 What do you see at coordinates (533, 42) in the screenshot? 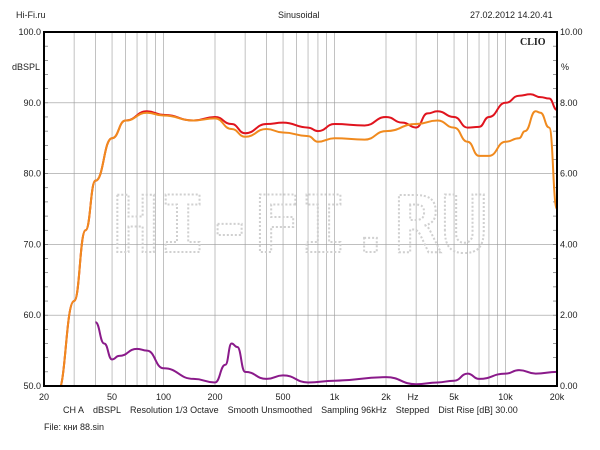
I see `brand-label: CLIO` at bounding box center [533, 42].